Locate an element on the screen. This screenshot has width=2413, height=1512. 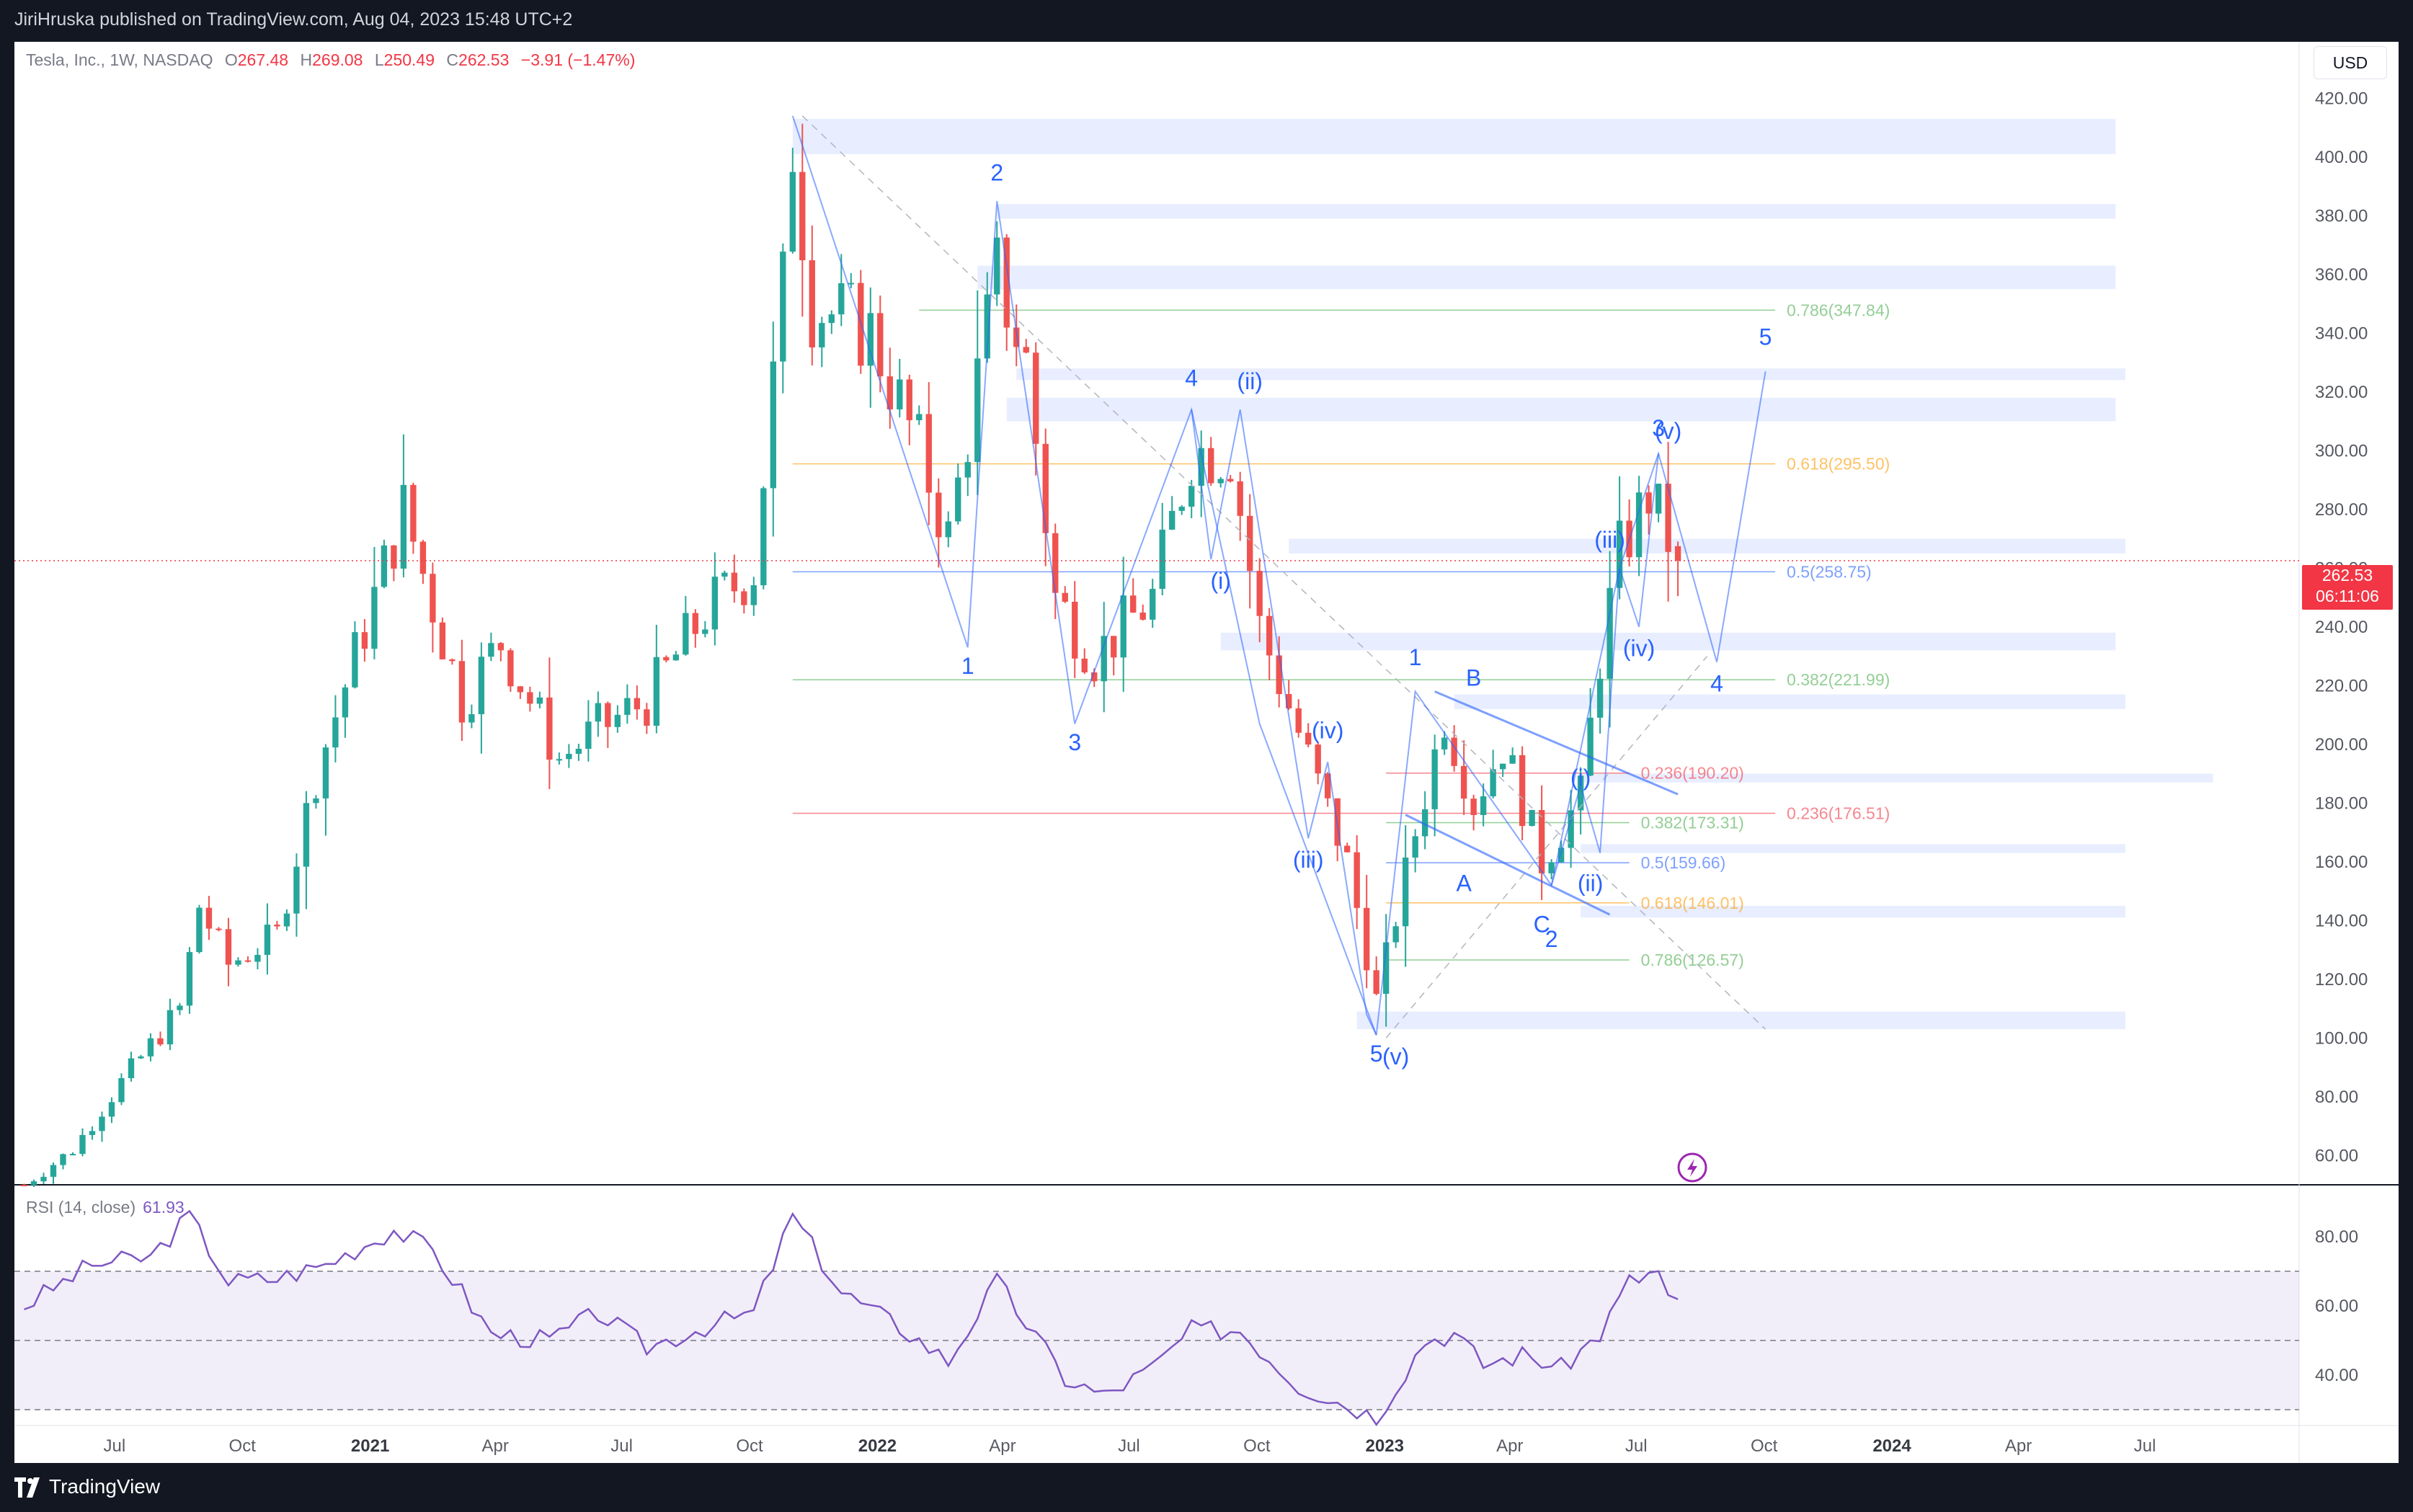
symbol-name: Tesla, Inc., 1W, NASDAQ is located at coordinates (119, 60).